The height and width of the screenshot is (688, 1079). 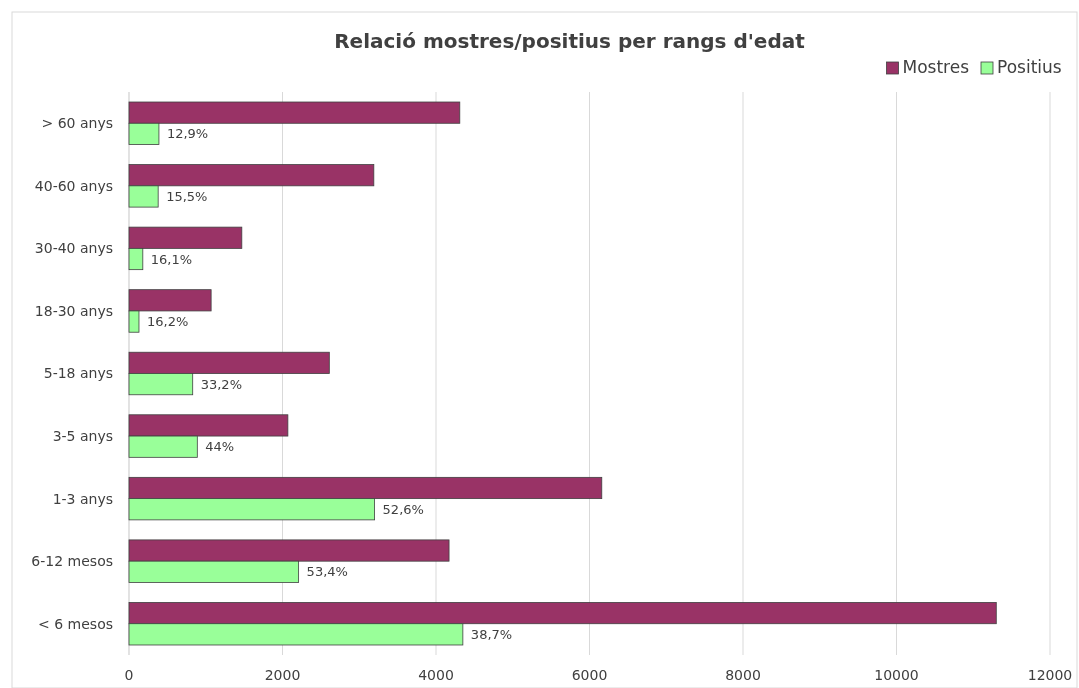 I want to click on annotation: 44%, so click(x=220, y=447).